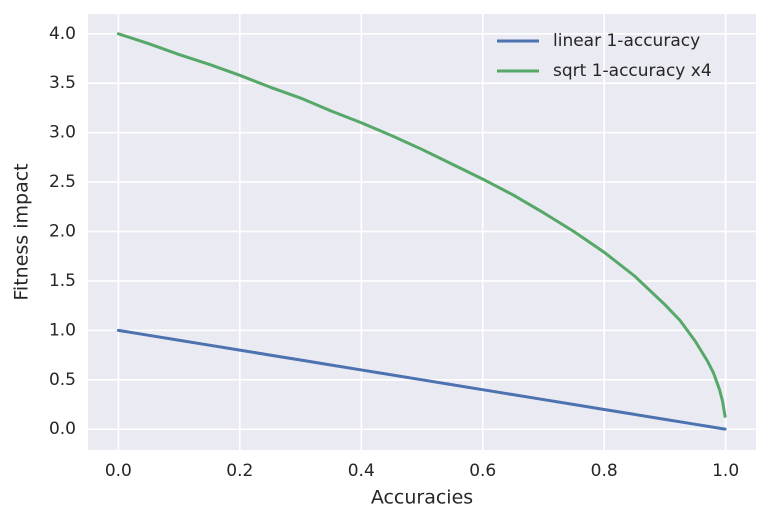 The height and width of the screenshot is (524, 772). I want to click on x-tick-label: 0.4, so click(361, 471).